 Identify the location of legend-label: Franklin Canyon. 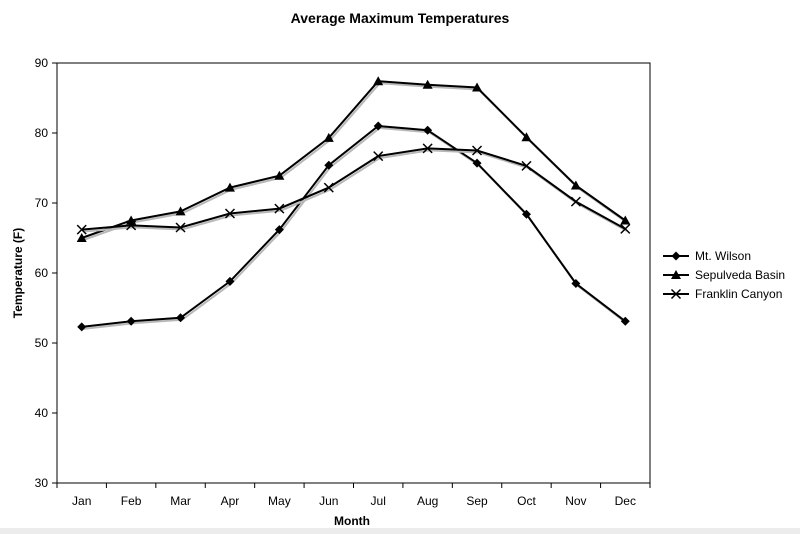
(738, 294).